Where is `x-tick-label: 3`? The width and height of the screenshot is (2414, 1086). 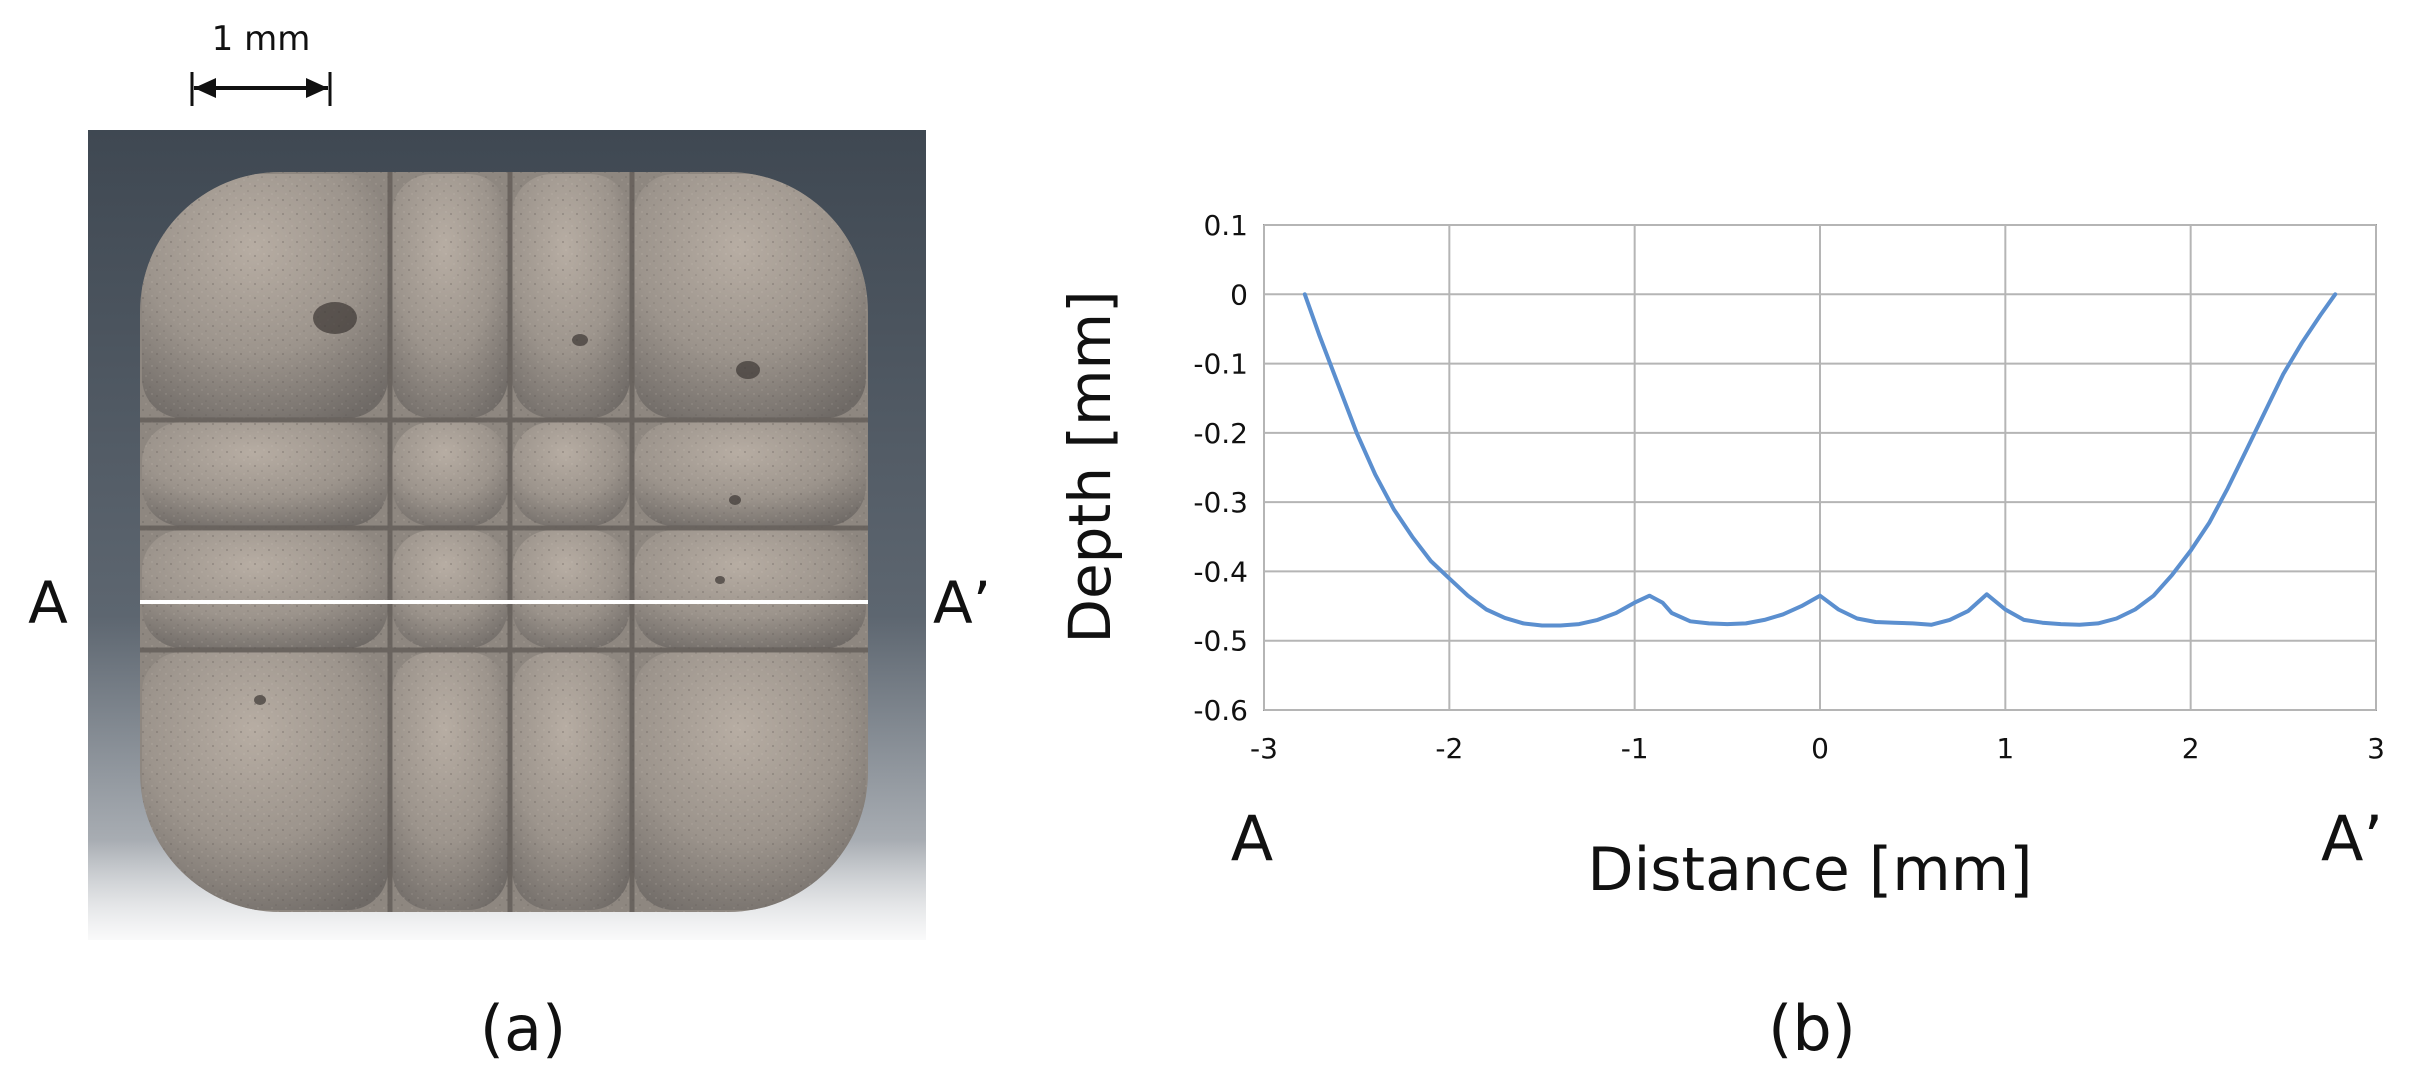 x-tick-label: 3 is located at coordinates (2376, 748).